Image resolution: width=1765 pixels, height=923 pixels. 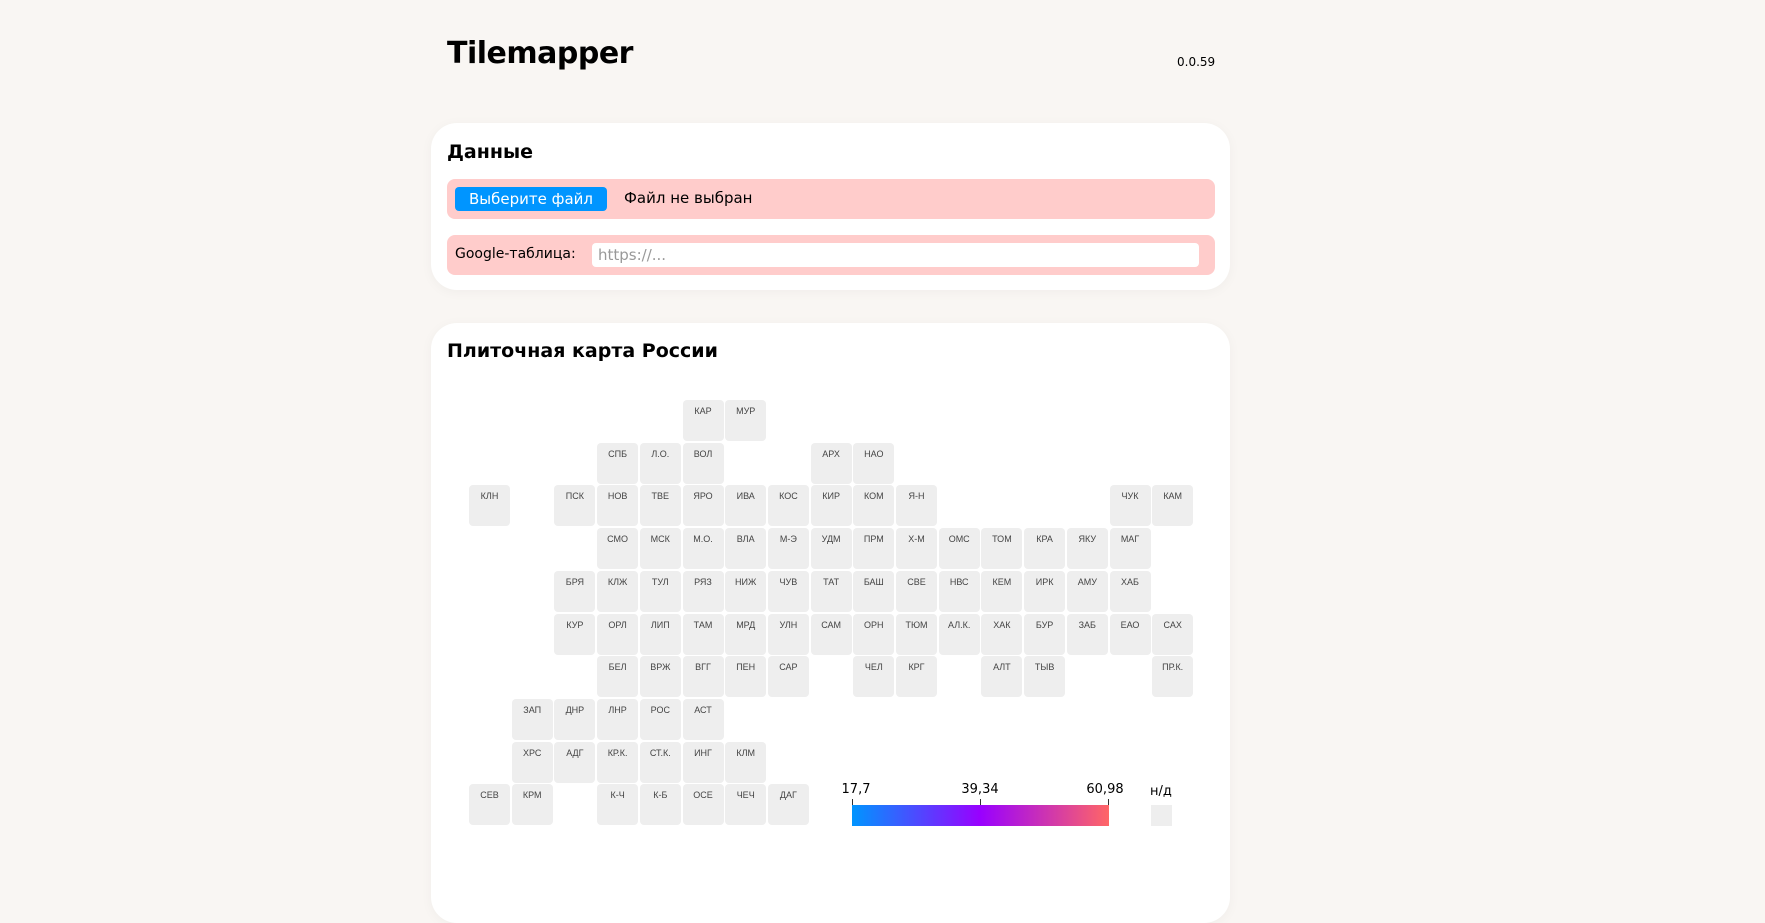 What do you see at coordinates (703, 549) in the screenshot?
I see `region-tile: М.О.` at bounding box center [703, 549].